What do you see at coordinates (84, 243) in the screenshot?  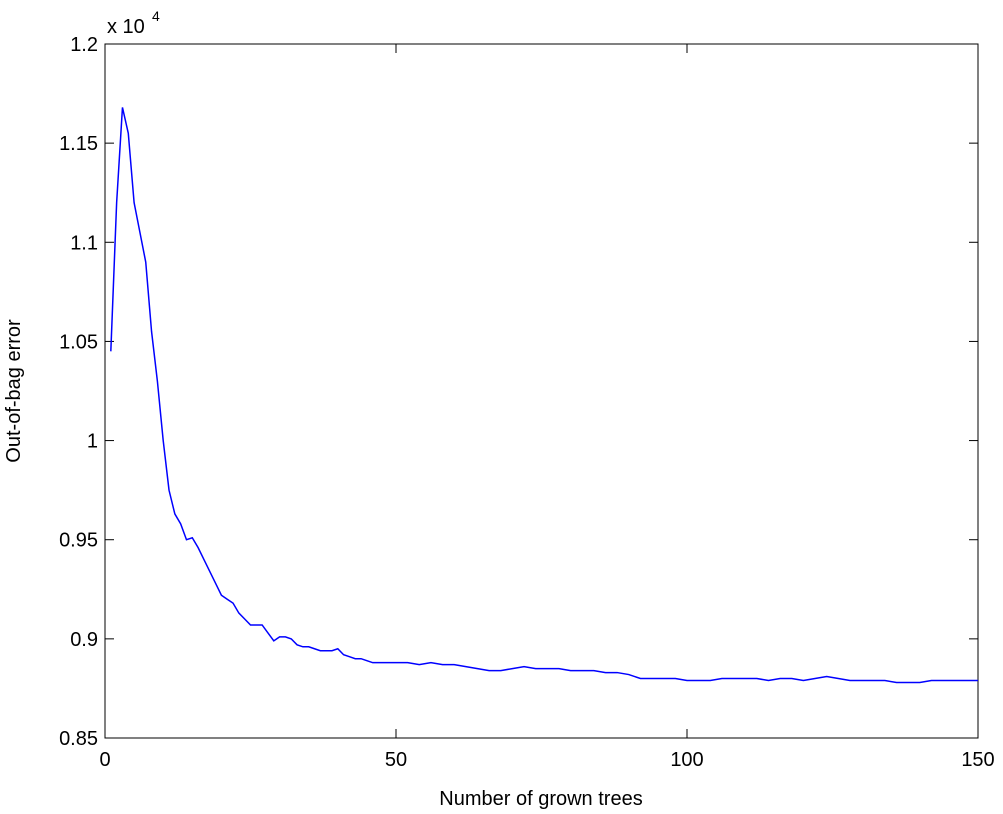 I see `y-tick-label: 1.1` at bounding box center [84, 243].